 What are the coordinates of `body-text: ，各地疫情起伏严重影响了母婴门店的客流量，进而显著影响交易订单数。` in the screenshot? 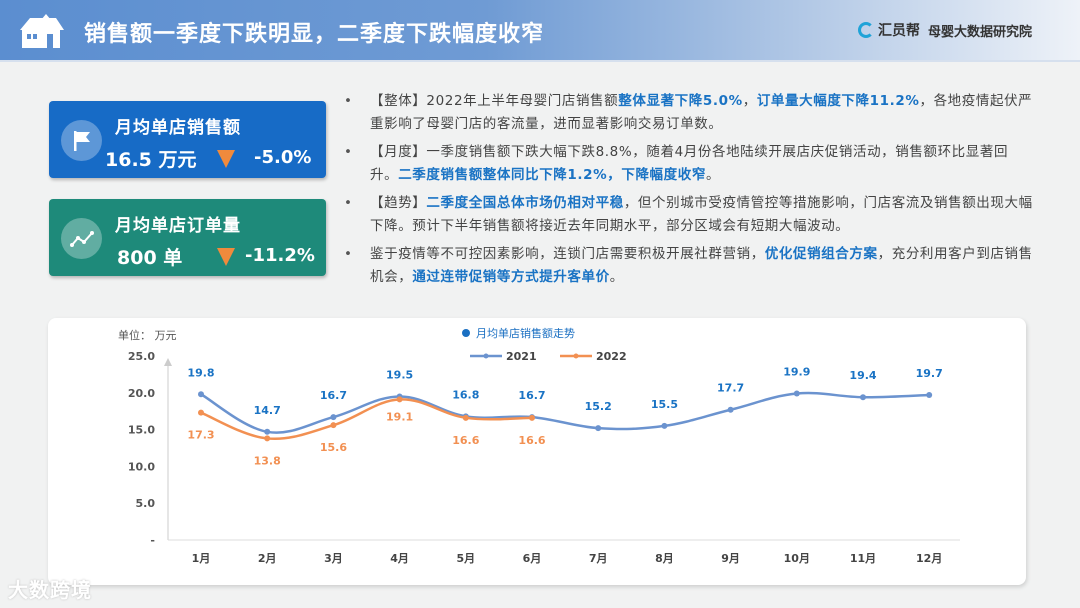 It's located at (701, 112).